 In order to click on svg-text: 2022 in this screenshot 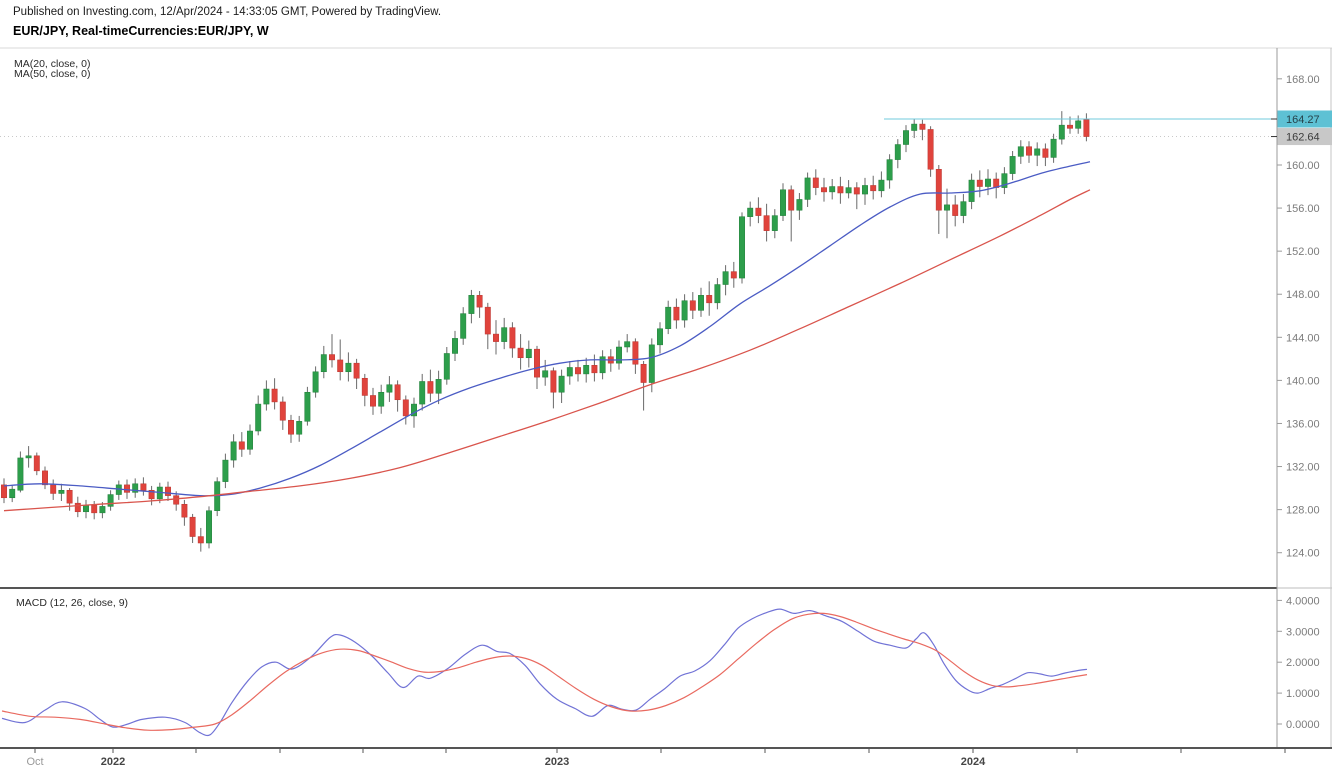, I will do `click(113, 762)`.